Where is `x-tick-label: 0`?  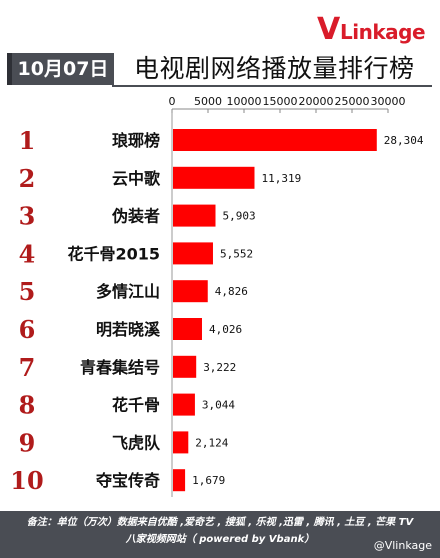
x-tick-label: 0 is located at coordinates (172, 101).